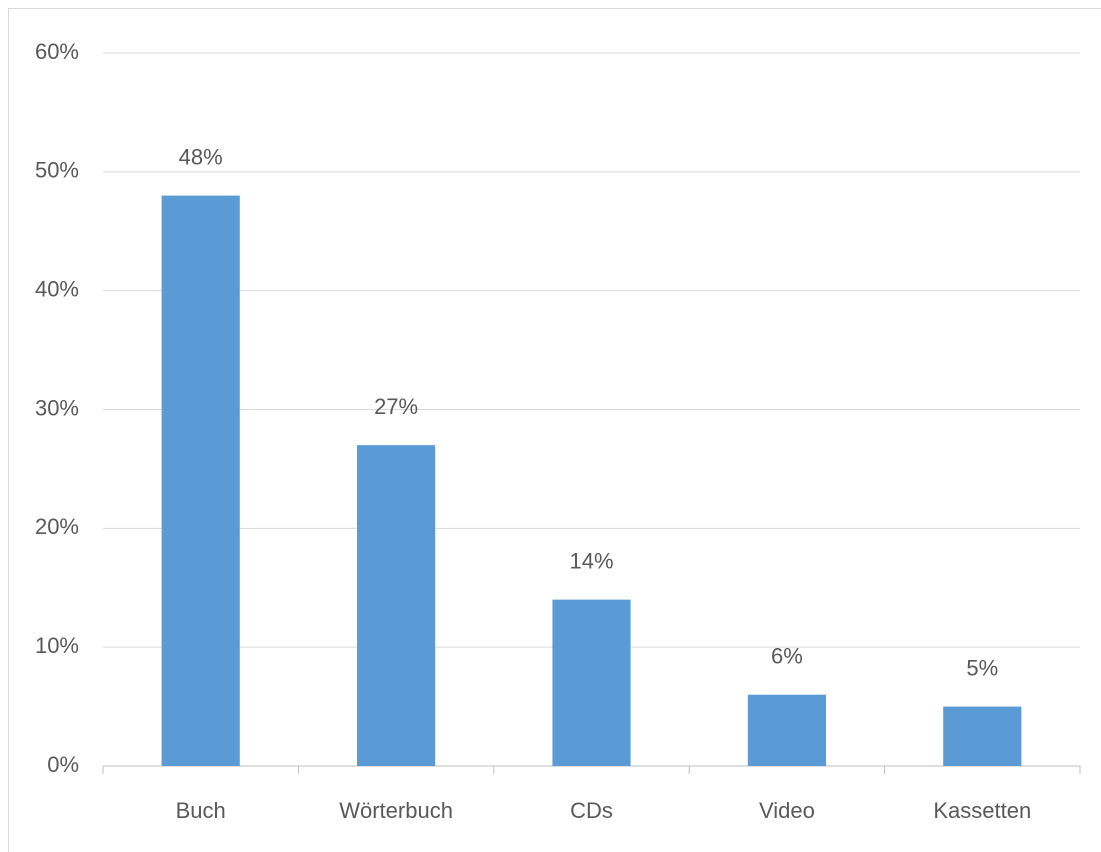 Image resolution: width=1101 pixels, height=852 pixels. What do you see at coordinates (63, 764) in the screenshot?
I see `y-tick-label: 0%` at bounding box center [63, 764].